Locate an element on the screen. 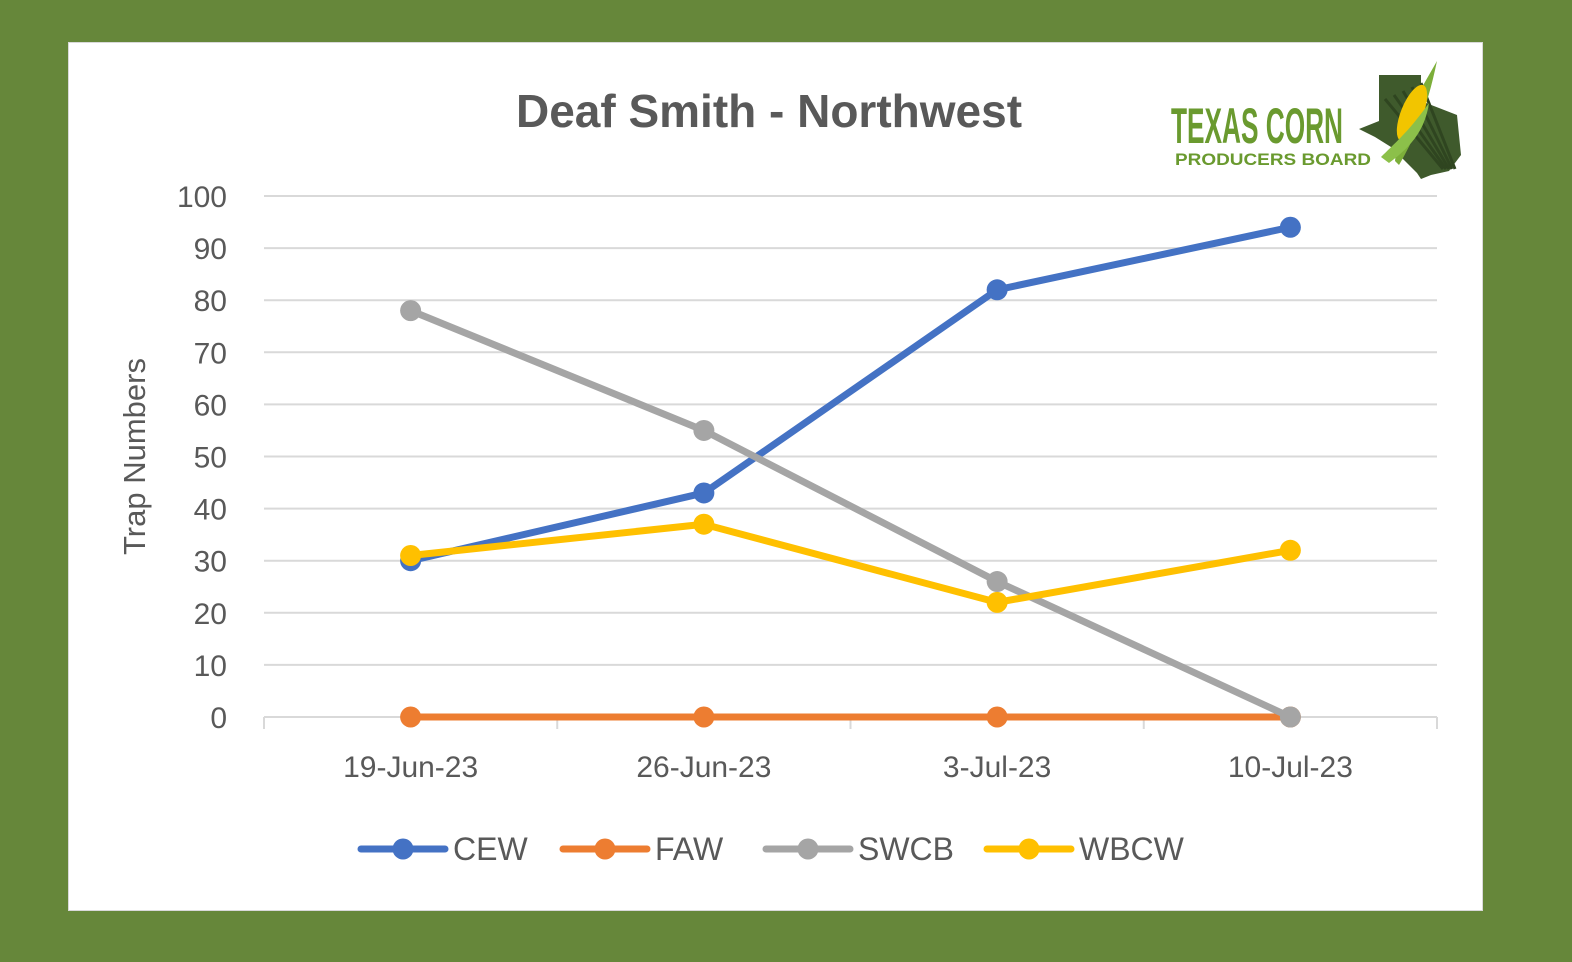  legend-label: WBCW is located at coordinates (1132, 849).